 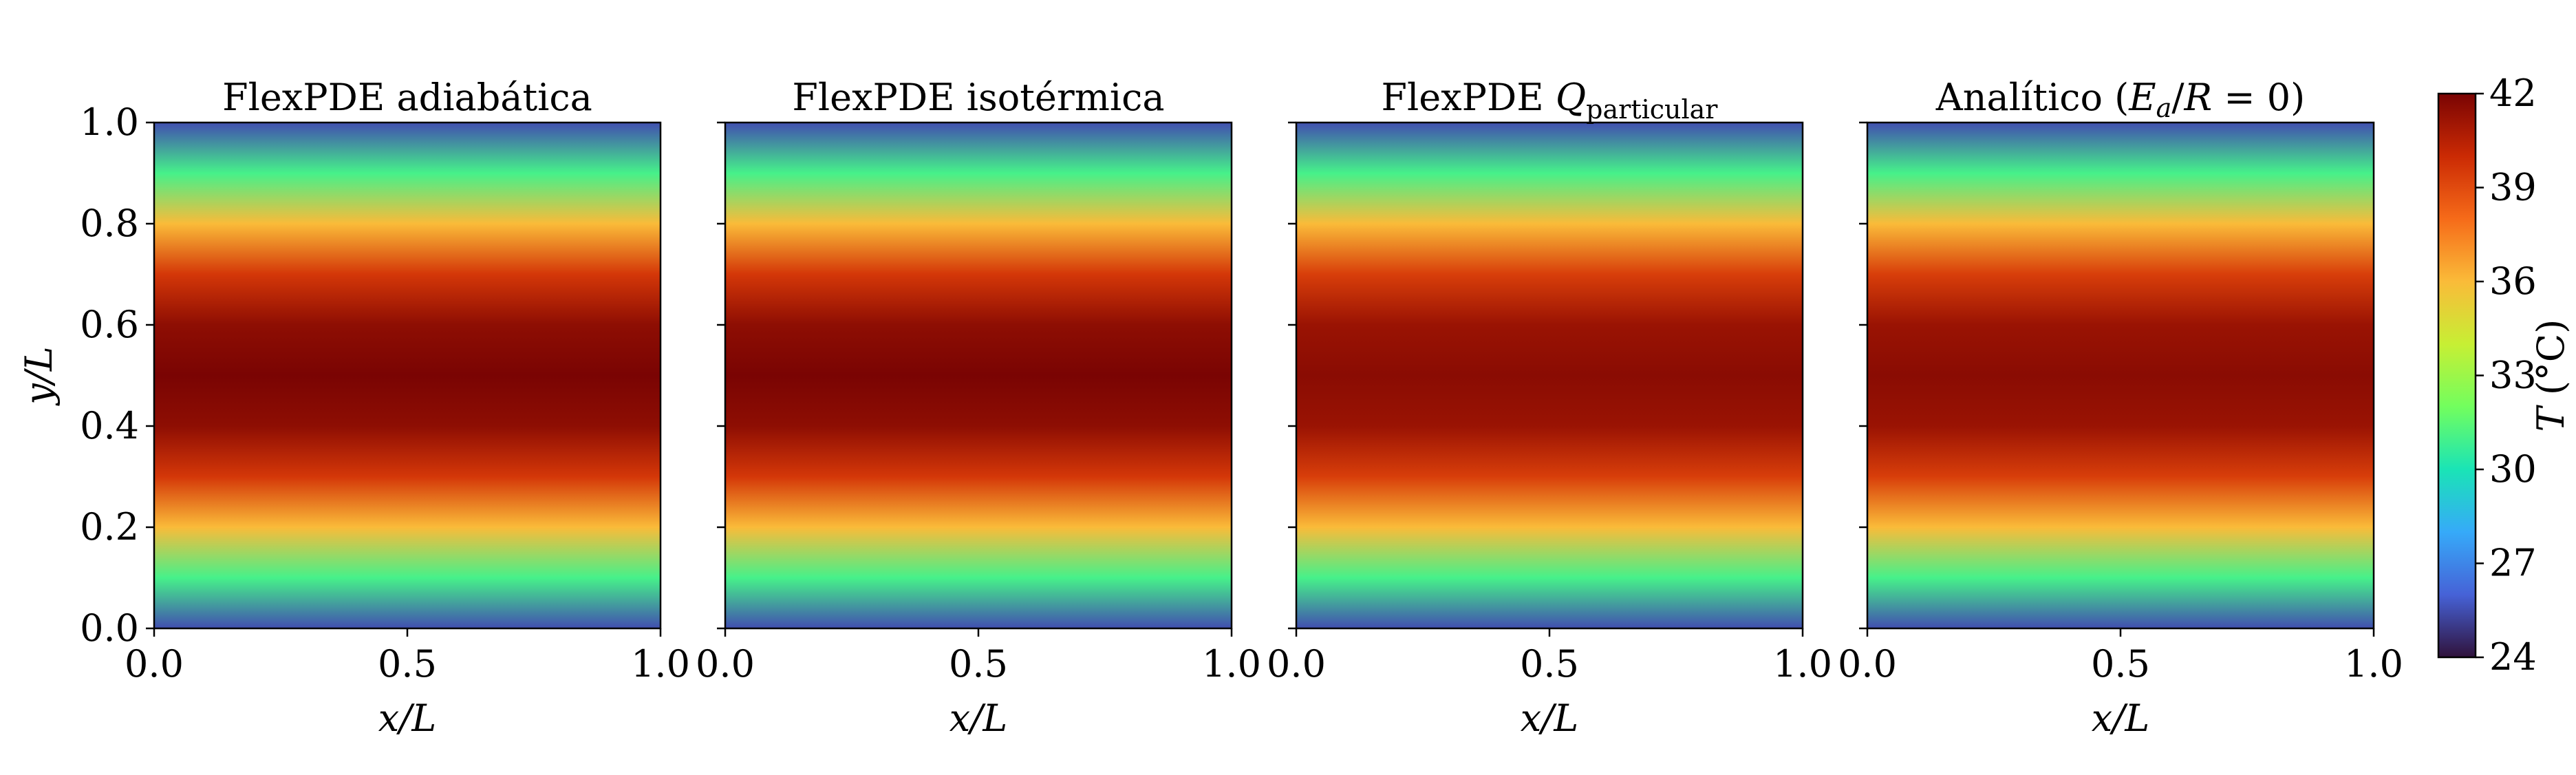 What do you see at coordinates (2513, 375) in the screenshot?
I see `colorbar-tick-label: 33` at bounding box center [2513, 375].